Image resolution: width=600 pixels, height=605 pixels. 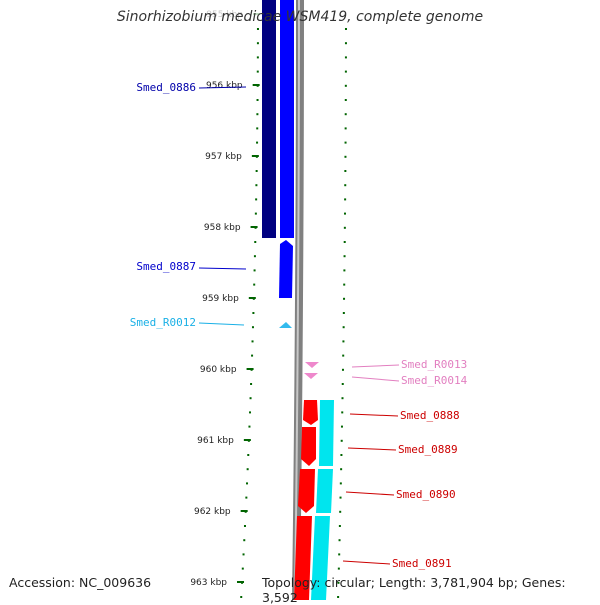 I want to click on backbone-highlight, so click(x=297, y=300).